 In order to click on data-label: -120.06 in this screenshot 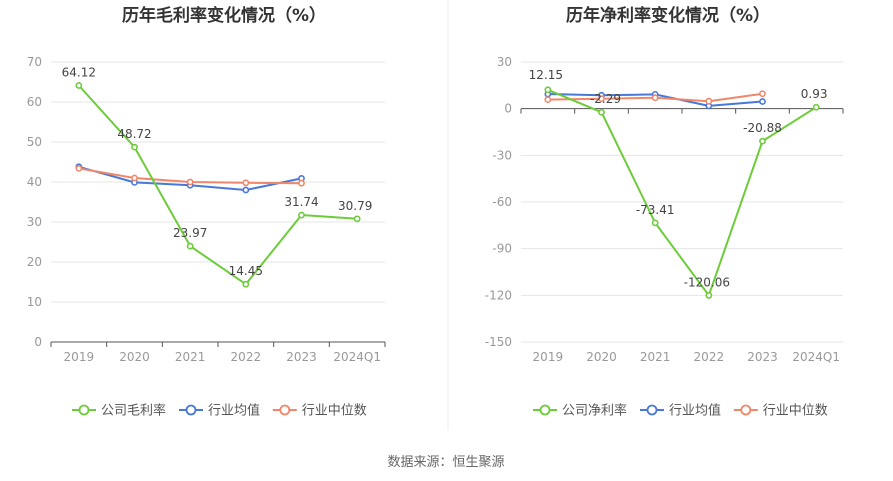, I will do `click(707, 282)`.